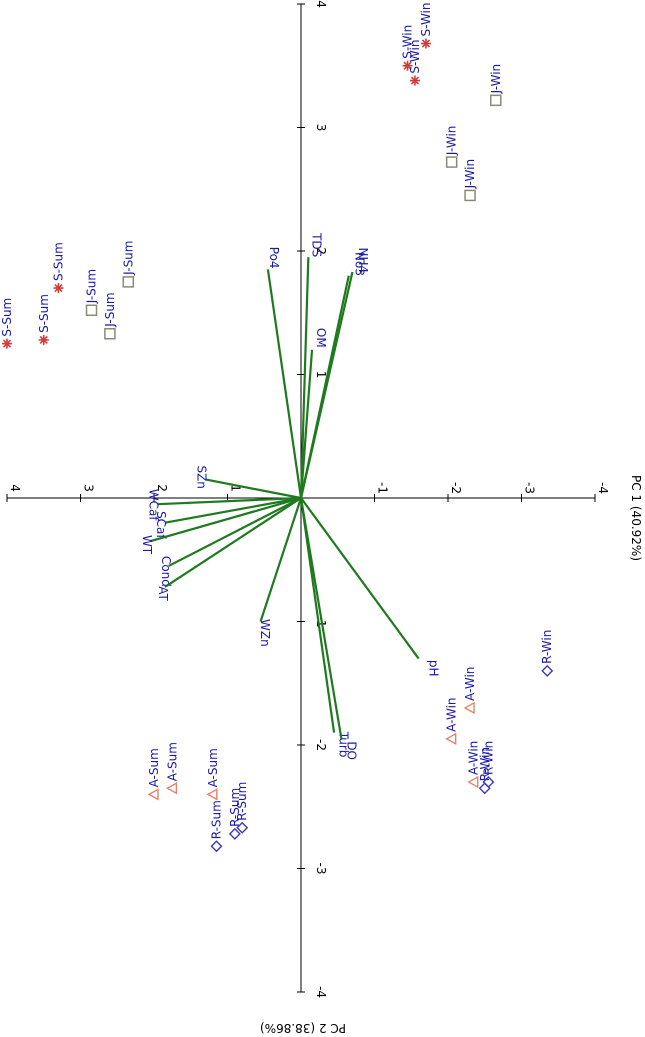 This screenshot has width=645, height=1037. I want to click on loading-vector-scaf, so click(233, 510).